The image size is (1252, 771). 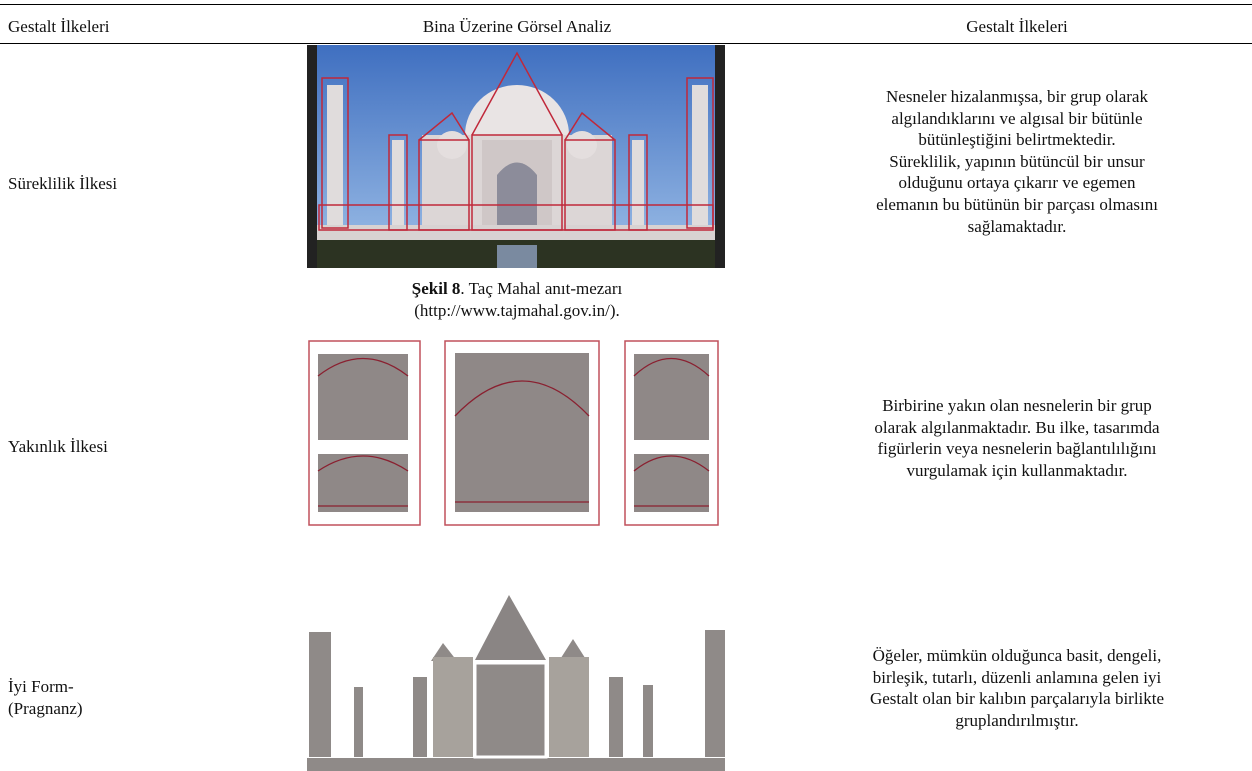 I want to click on description-line: Öğeler, mümkün olduğunca basit, dengeli,, so click(x=1017, y=655).